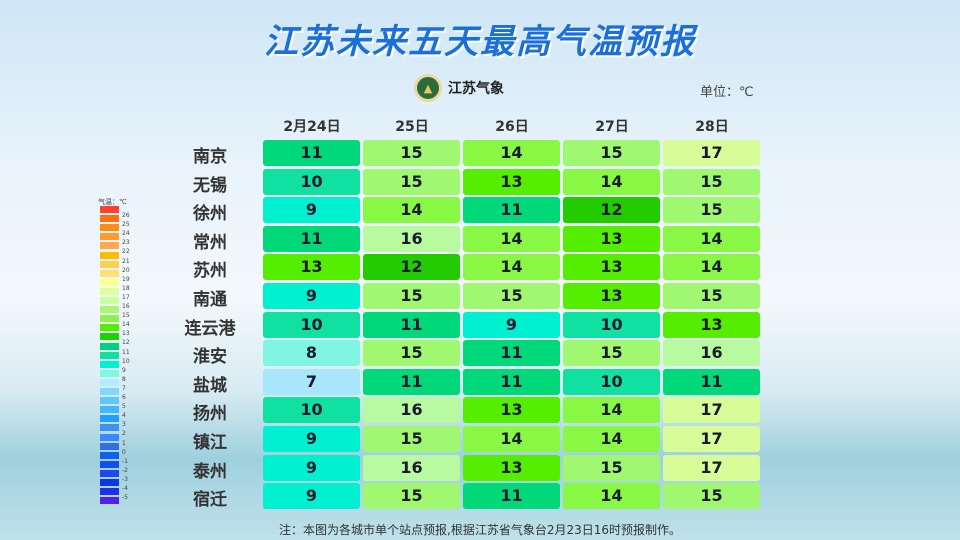 The height and width of the screenshot is (540, 960). What do you see at coordinates (210, 328) in the screenshot?
I see `city-name: 连云港` at bounding box center [210, 328].